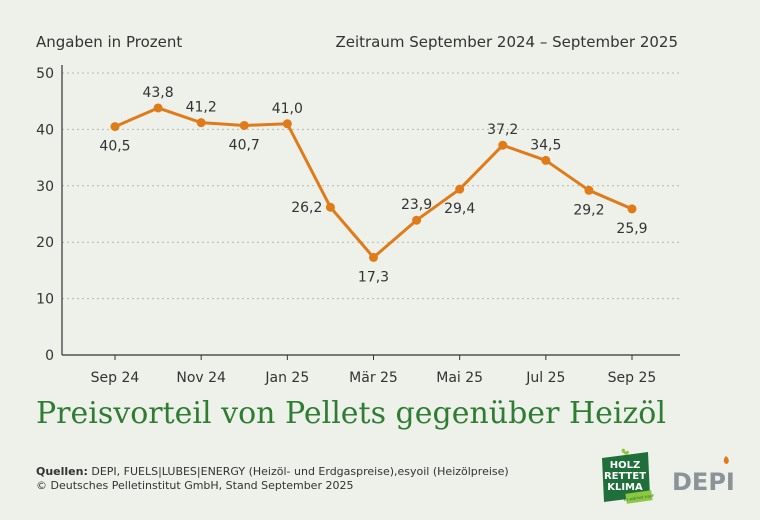  I want to click on x-tick-label: Mai 25, so click(459, 378).